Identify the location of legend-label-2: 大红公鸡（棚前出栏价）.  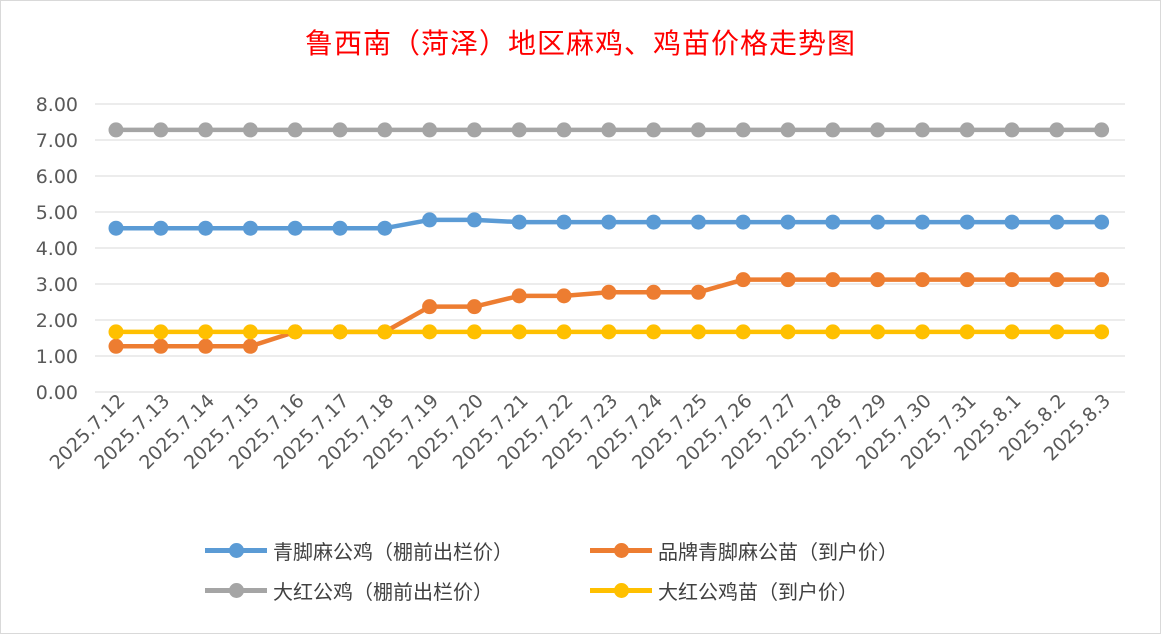
(383, 591).